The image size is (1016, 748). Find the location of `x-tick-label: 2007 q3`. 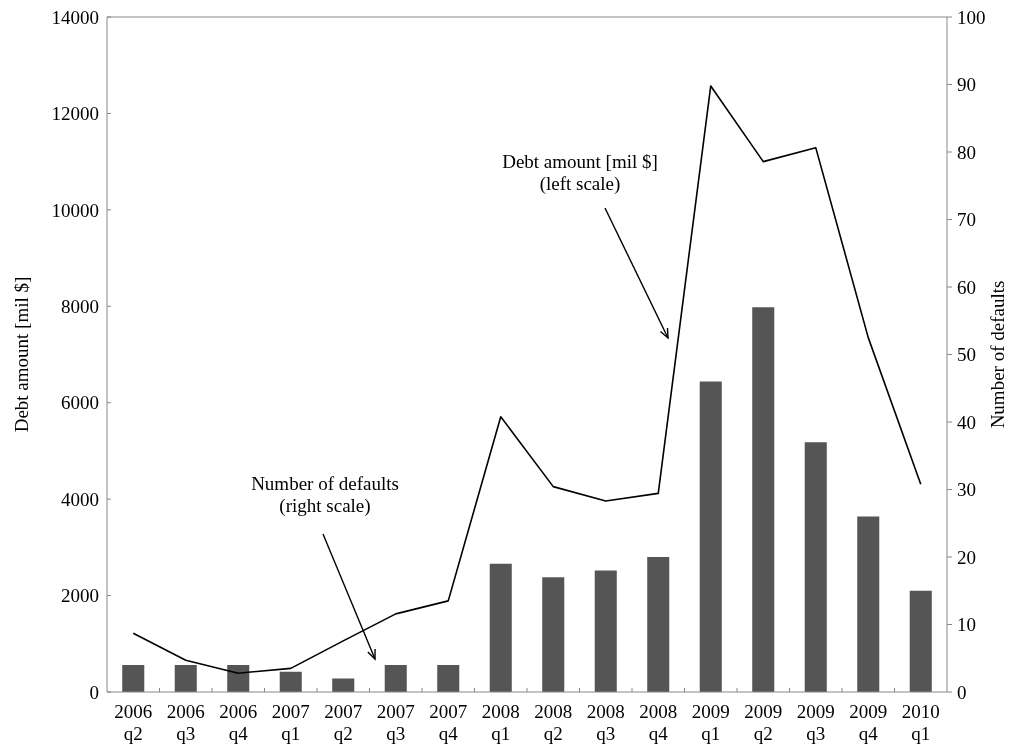

x-tick-label: 2007 q3 is located at coordinates (395, 722).